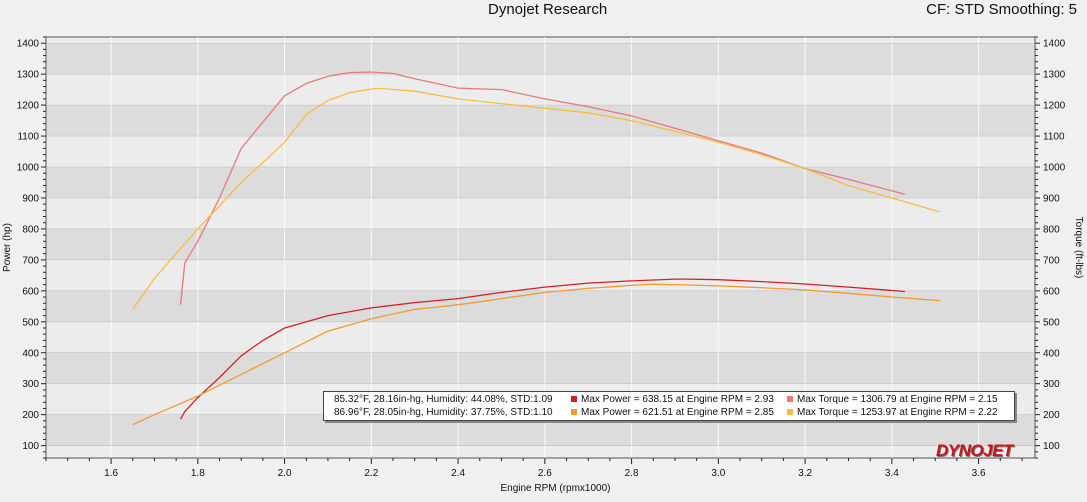 This screenshot has height=502, width=1087. What do you see at coordinates (1054, 137) in the screenshot?
I see `y-right-tick-label: 1100` at bounding box center [1054, 137].